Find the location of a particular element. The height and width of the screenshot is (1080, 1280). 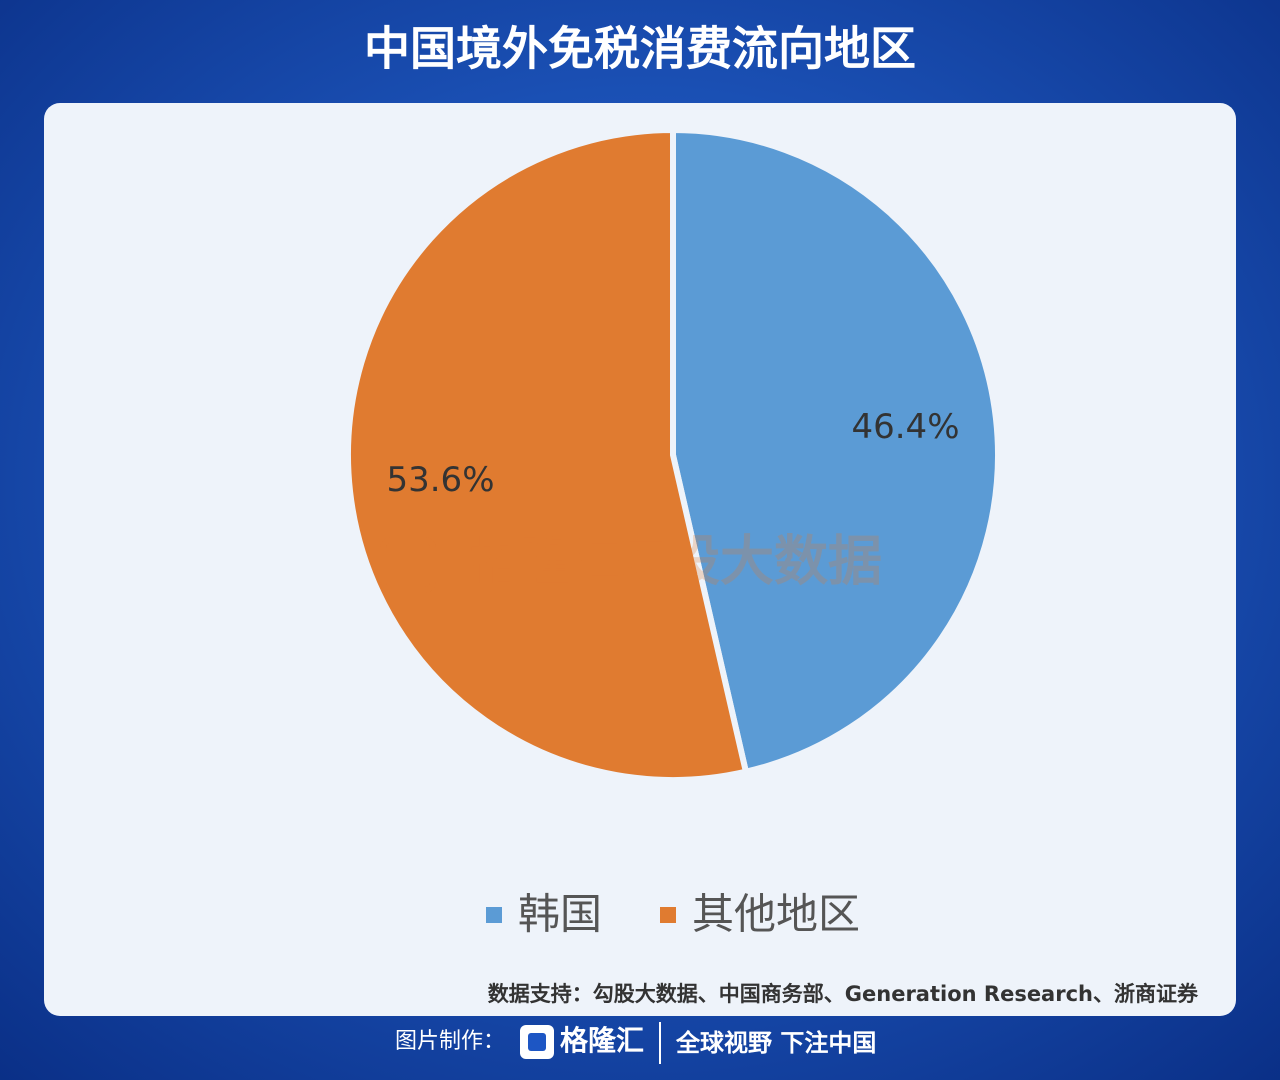

footer-label: 图片制作： is located at coordinates (450, 1041).